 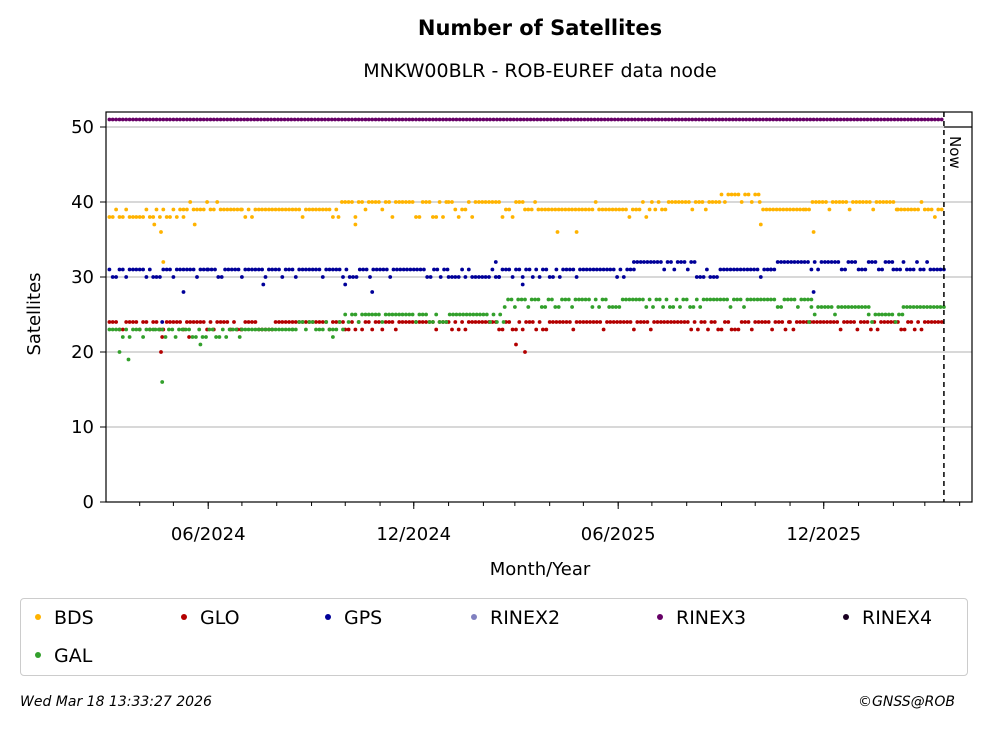 What do you see at coordinates (163, 262) in the screenshot?
I see `point-bds-outlier` at bounding box center [163, 262].